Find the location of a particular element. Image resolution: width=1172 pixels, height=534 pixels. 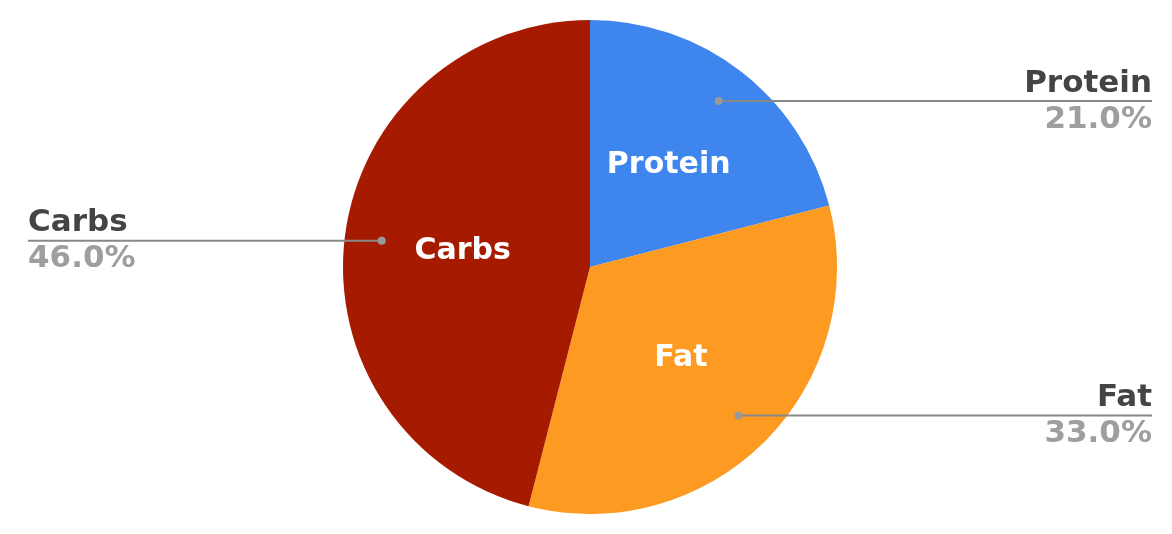

data-label: 33.0% is located at coordinates (1098, 431).